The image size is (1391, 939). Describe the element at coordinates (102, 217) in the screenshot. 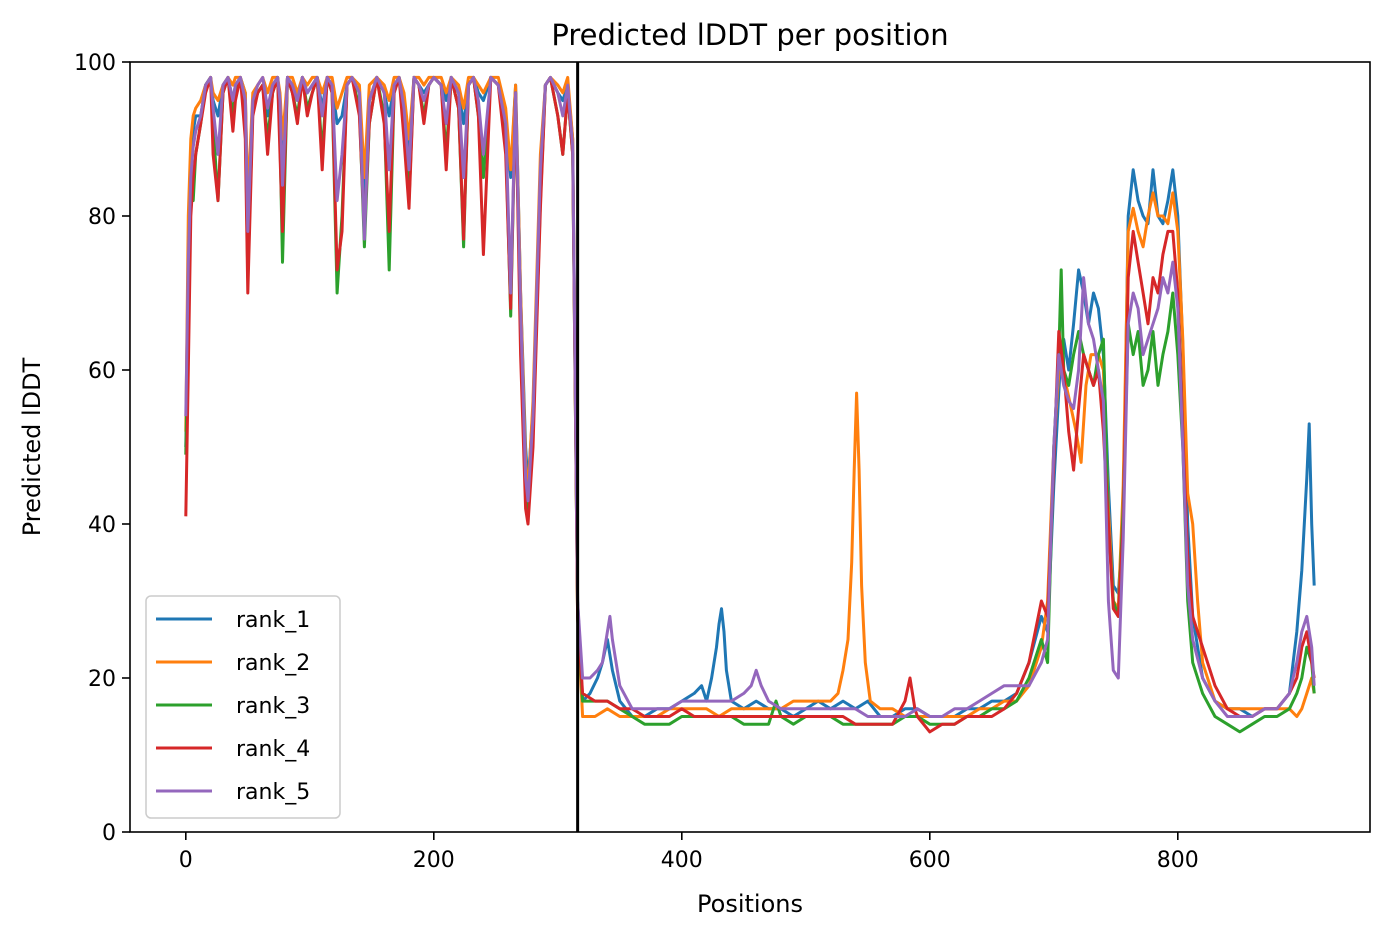

I see `y-tick-label: 80` at that location.